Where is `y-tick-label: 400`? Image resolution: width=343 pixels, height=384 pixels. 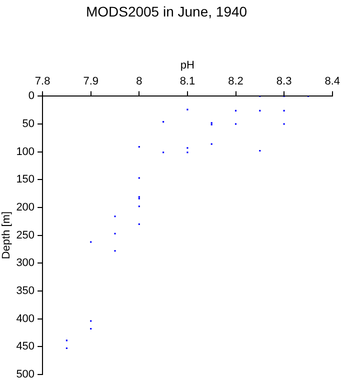
y-tick-label: 400 is located at coordinates (25, 318).